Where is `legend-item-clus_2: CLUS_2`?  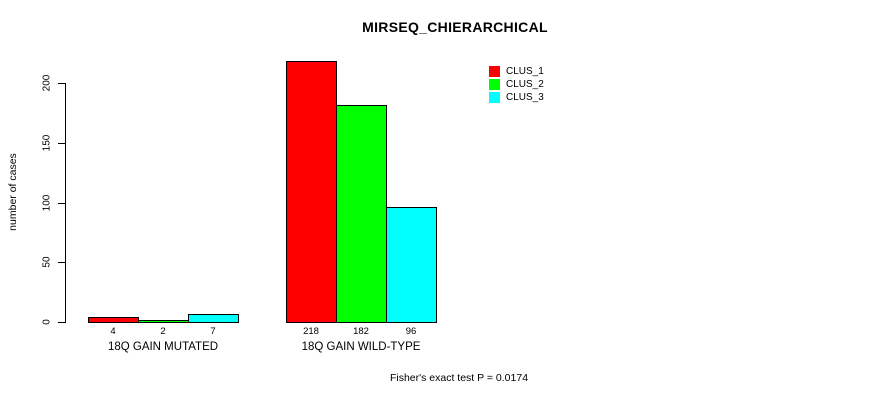
legend-item-clus_2: CLUS_2 is located at coordinates (516, 84).